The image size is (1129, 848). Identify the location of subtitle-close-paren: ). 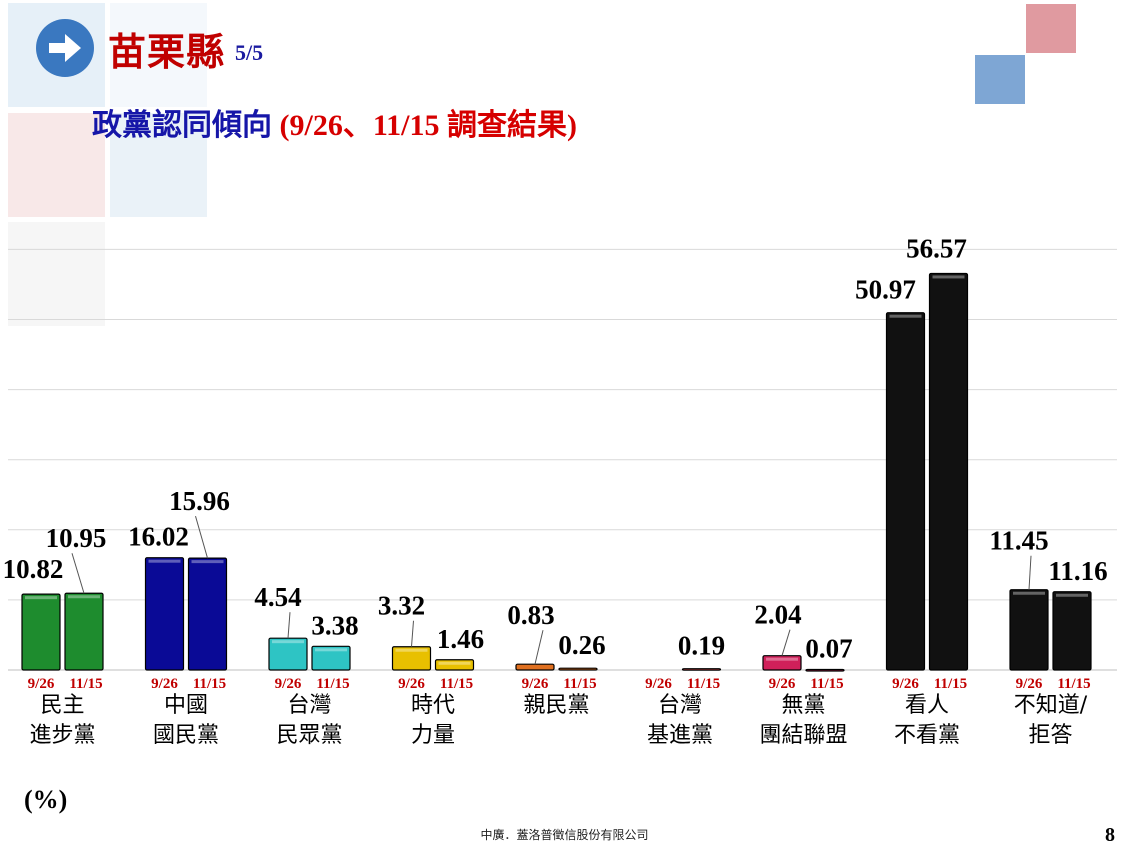
(572, 125).